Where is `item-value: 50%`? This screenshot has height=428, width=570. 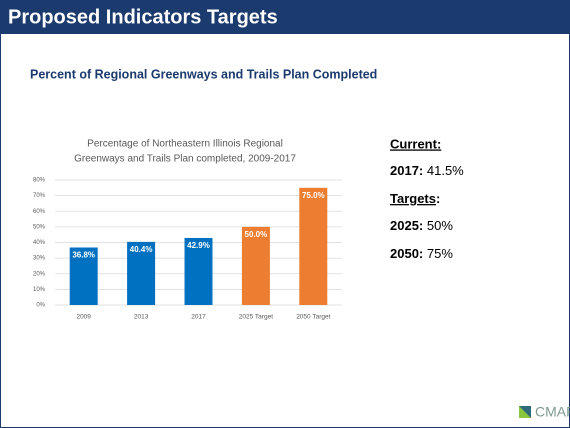
item-value: 50% is located at coordinates (440, 225).